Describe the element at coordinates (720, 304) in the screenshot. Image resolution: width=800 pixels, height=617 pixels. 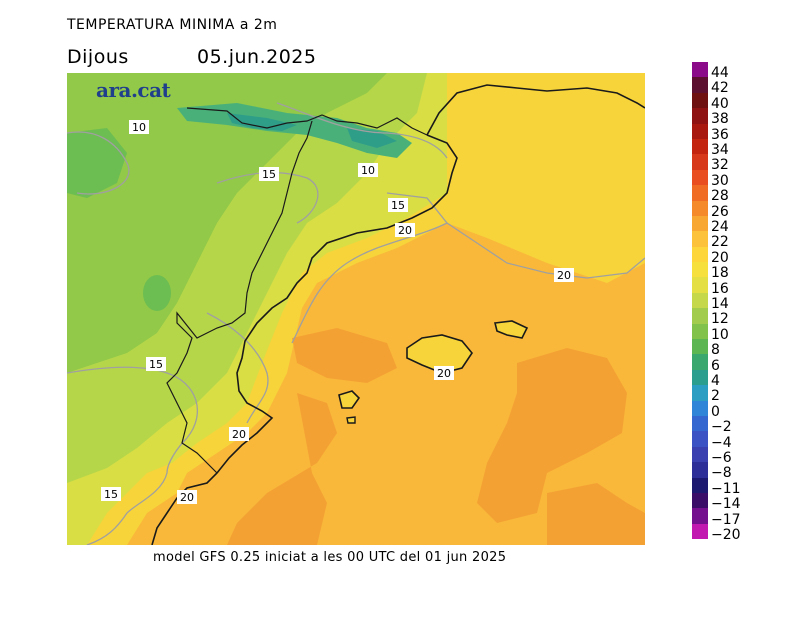
I see `color-scale-label: 14` at that location.